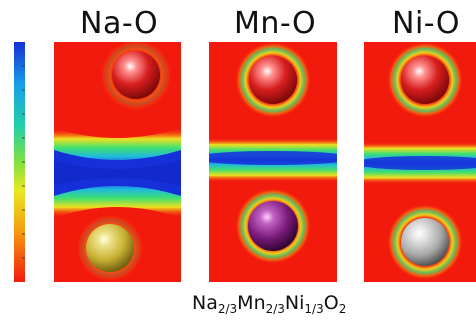 The width and height of the screenshot is (476, 321). I want to click on formula-element-ni: Ni, so click(294, 303).